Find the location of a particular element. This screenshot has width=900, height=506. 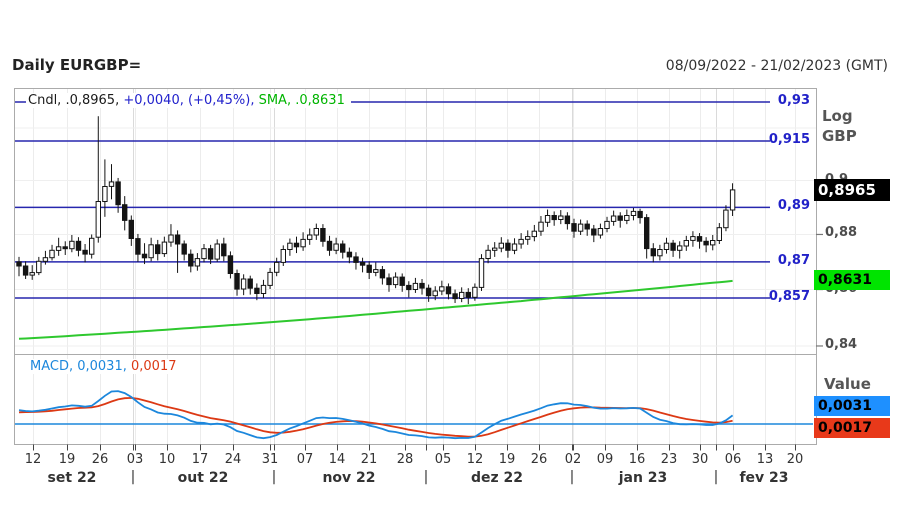

x-axis-tick-label: 16 is located at coordinates (637, 459).